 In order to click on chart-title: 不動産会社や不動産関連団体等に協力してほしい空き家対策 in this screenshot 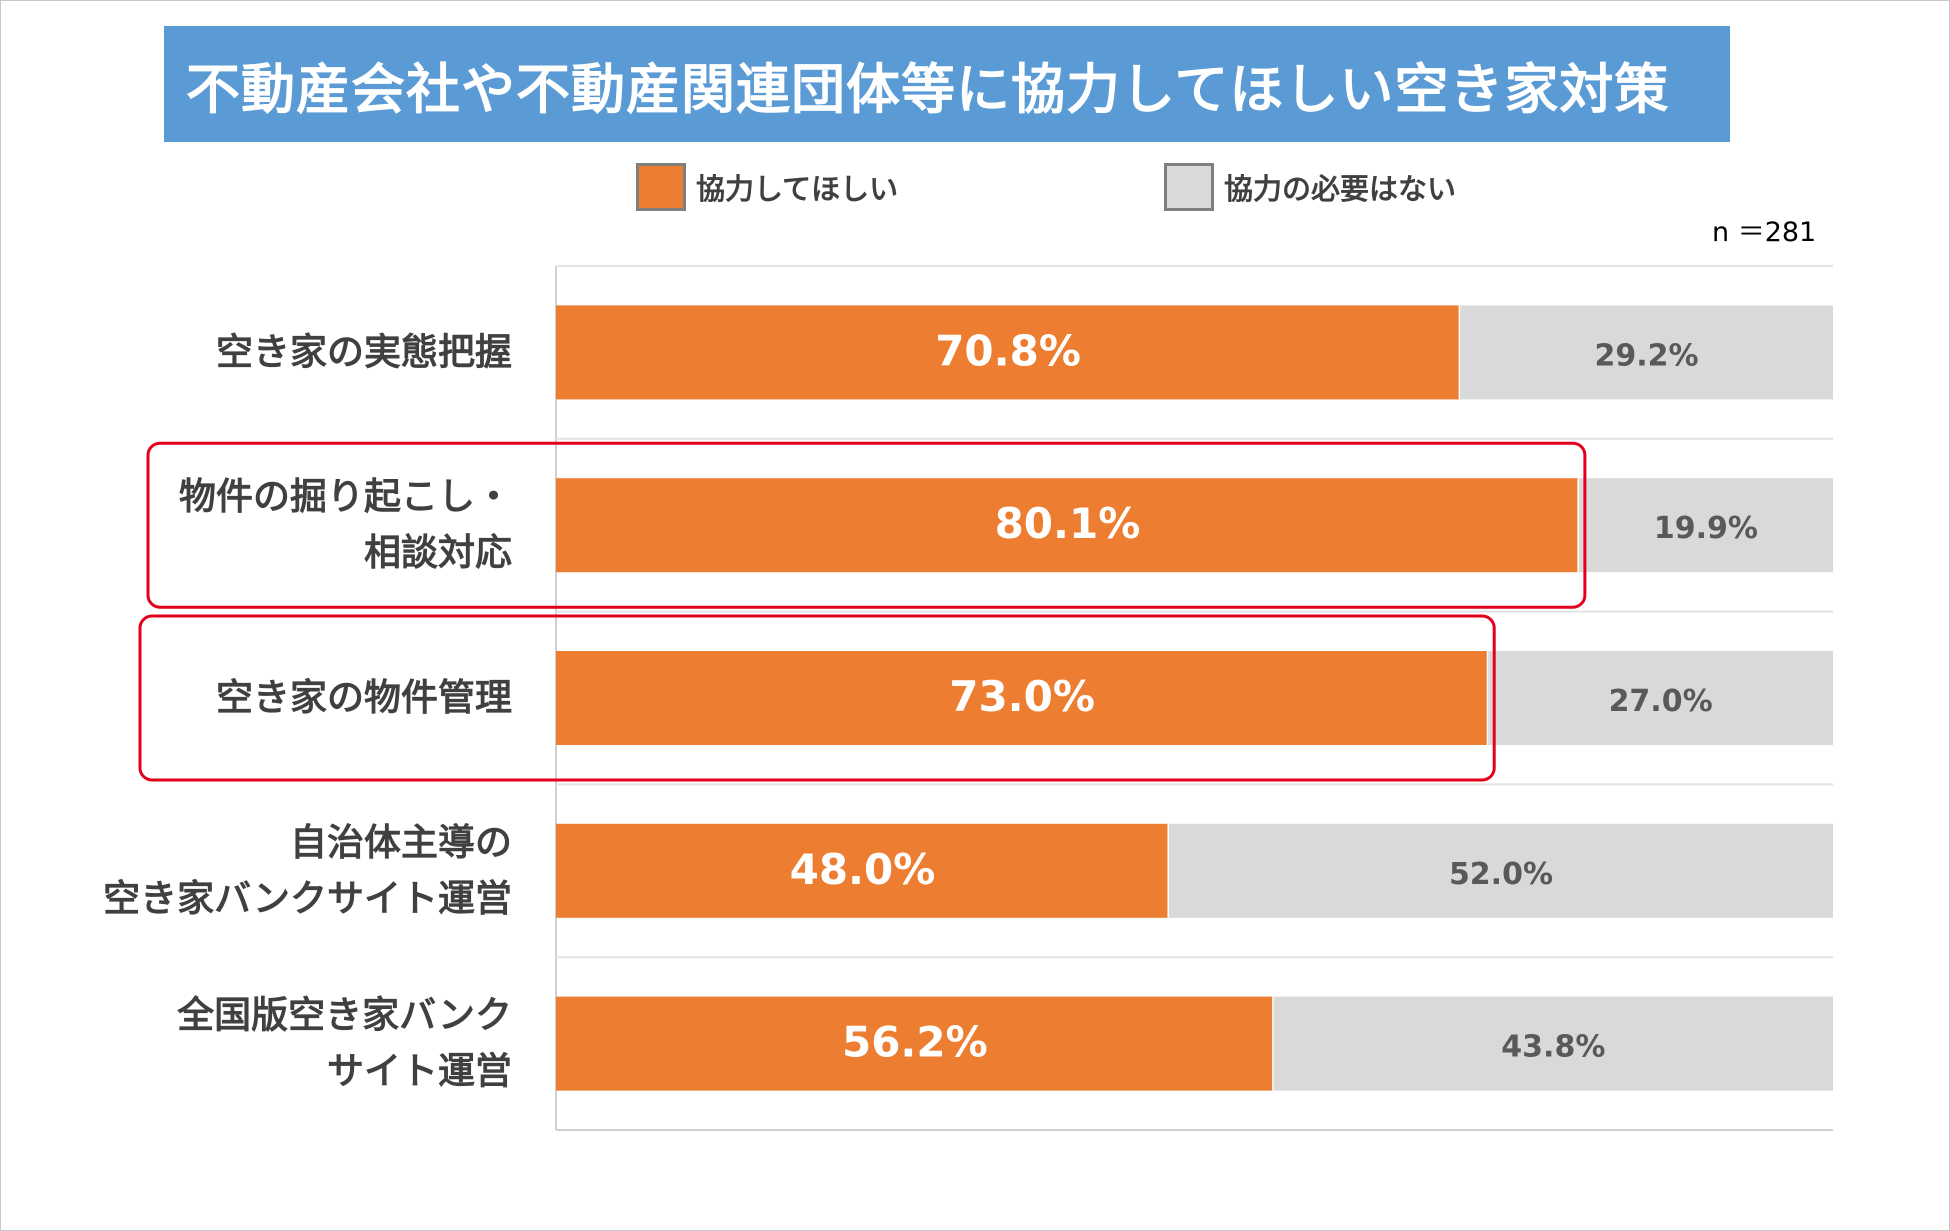, I will do `click(928, 89)`.